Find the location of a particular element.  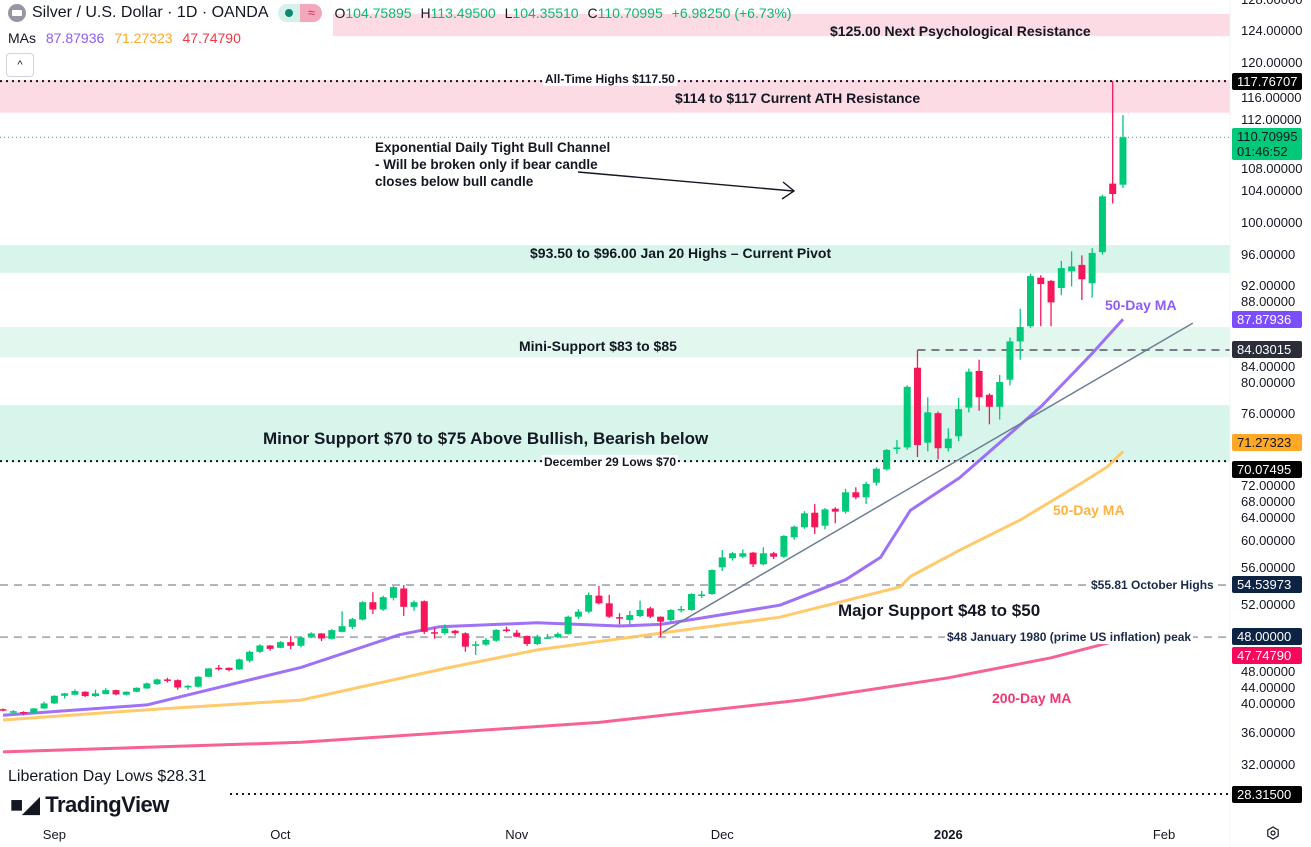

price-tick: 104.00000 is located at coordinates (1272, 190).